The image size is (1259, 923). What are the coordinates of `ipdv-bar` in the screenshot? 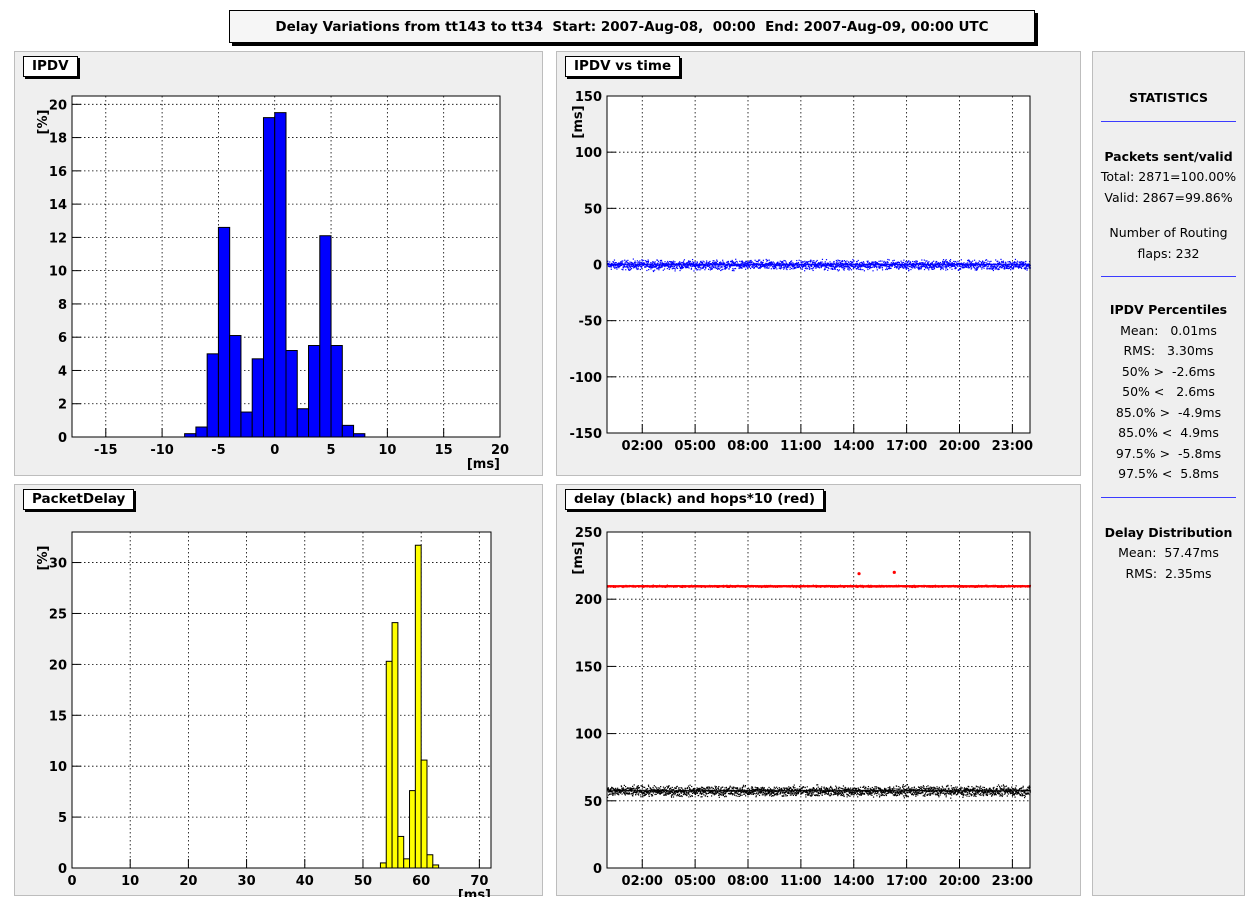 It's located at (303, 423).